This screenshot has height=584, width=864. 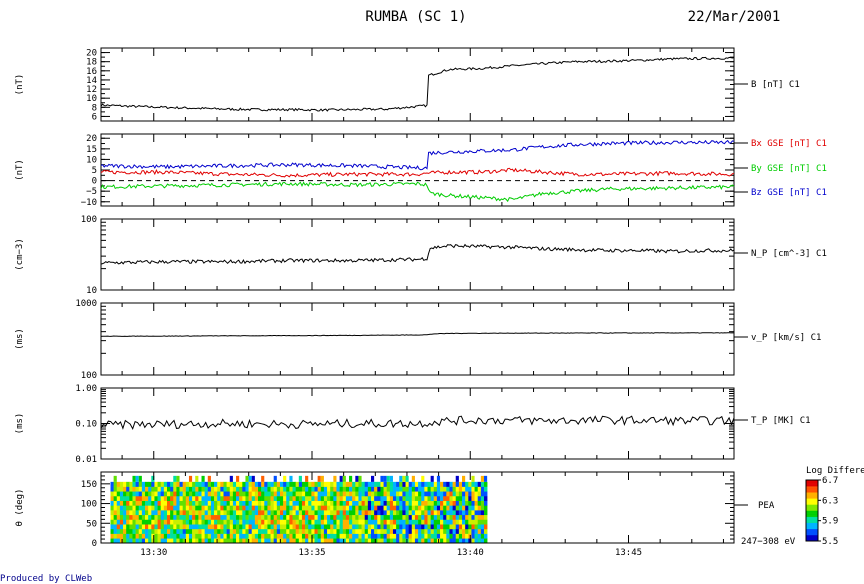 I want to click on footer-credit: Produced by CLWeb, so click(x=46, y=579).